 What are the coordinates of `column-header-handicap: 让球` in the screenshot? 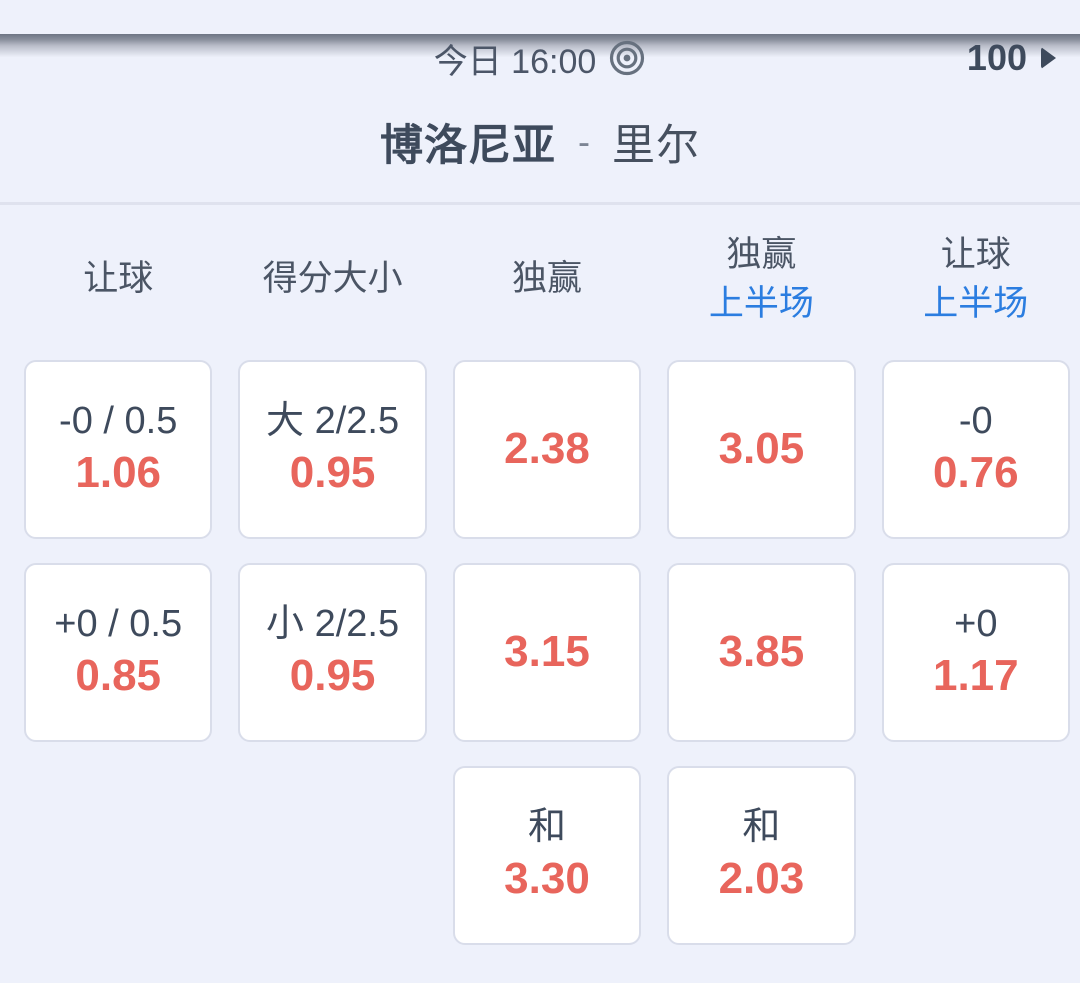 It's located at (118, 279).